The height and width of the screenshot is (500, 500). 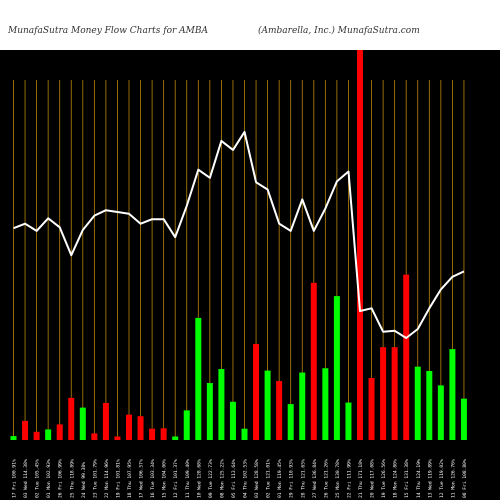 What do you see at coordinates (153, 478) in the screenshot?
I see `x-tick-label: 16 Tue 103.34%` at bounding box center [153, 478].